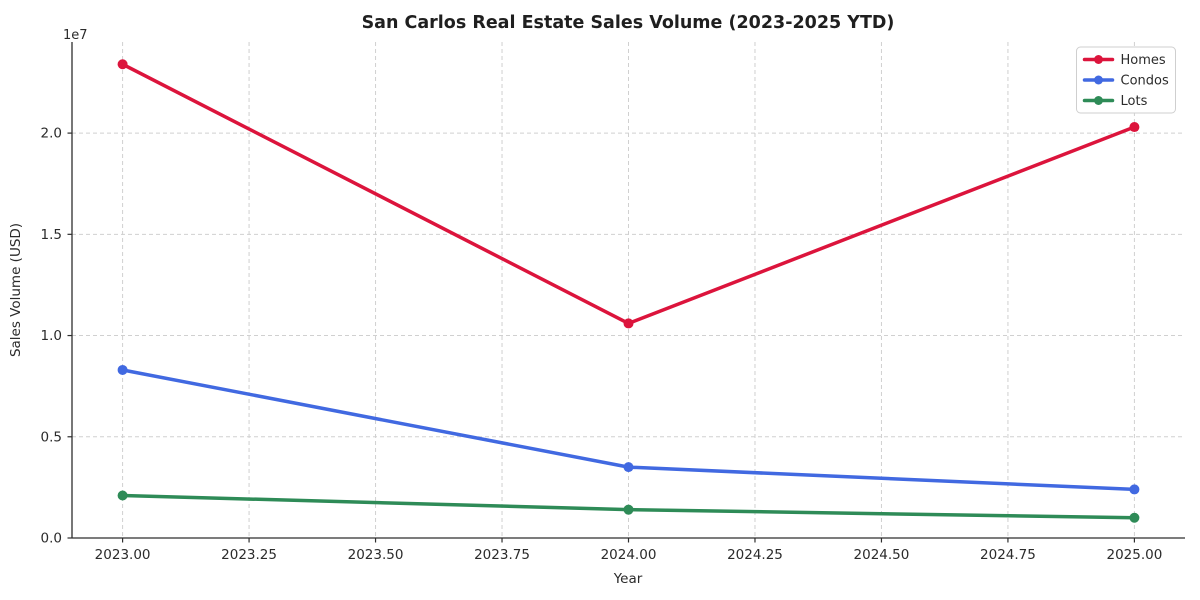 This screenshot has width=1200, height=600. I want to click on x-tick-label: 2024.50, so click(882, 555).